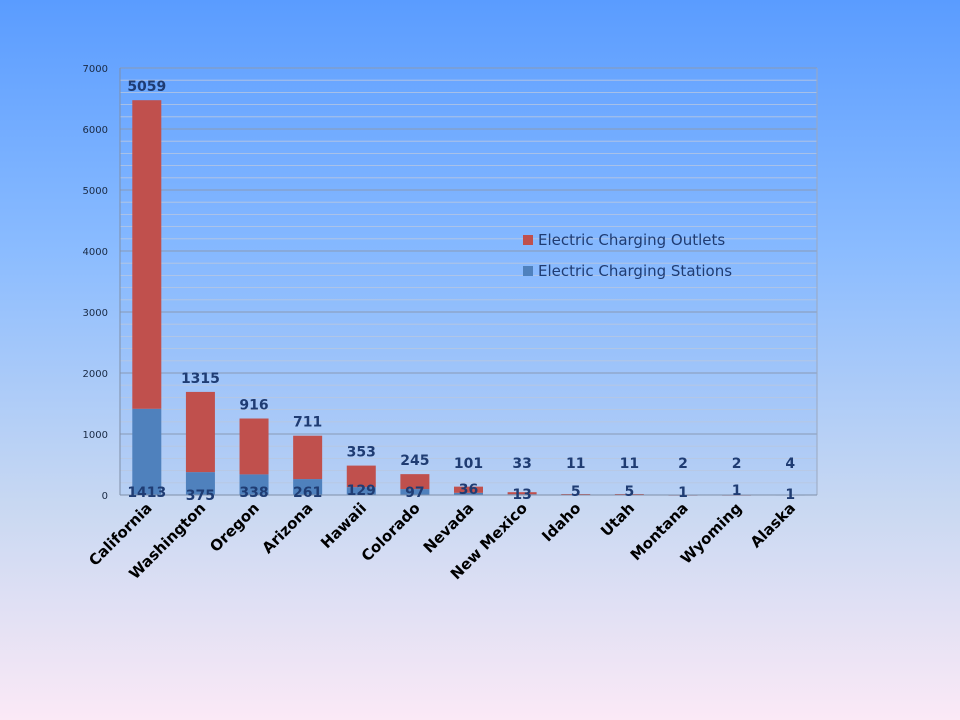 This screenshot has width=960, height=720. What do you see at coordinates (146, 87) in the screenshot?
I see `data-label-outlets: 5059` at bounding box center [146, 87].